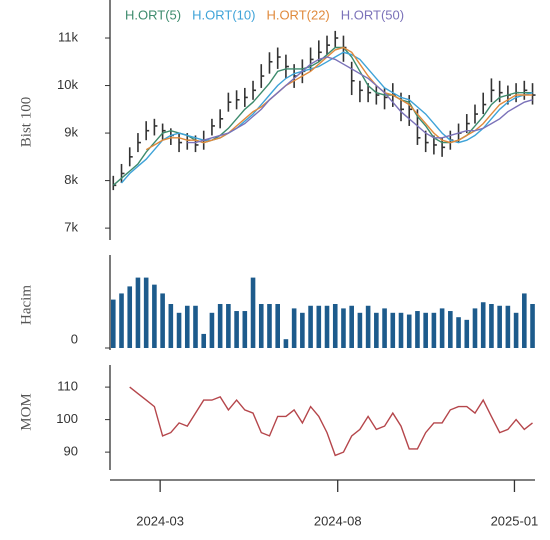  I want to click on legend-label: H.ORT(10), so click(223, 14).